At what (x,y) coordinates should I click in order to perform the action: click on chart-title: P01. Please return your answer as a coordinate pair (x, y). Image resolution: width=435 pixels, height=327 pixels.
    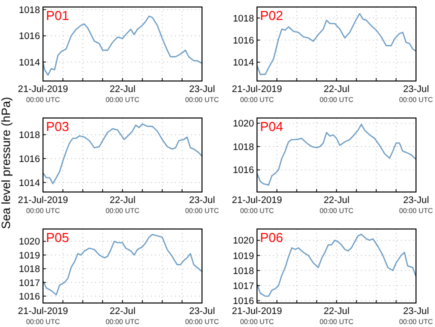
    Looking at the image, I should click on (58, 15).